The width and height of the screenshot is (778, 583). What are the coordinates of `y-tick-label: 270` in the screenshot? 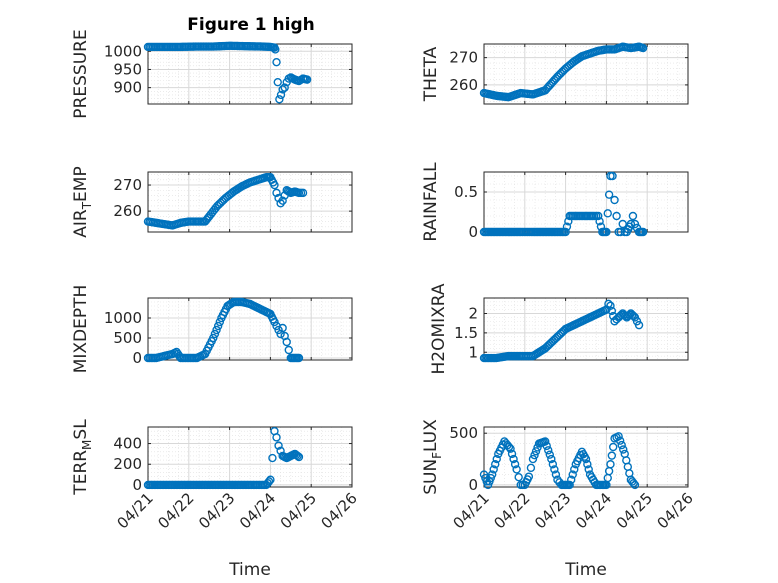 It's located at (463, 58).